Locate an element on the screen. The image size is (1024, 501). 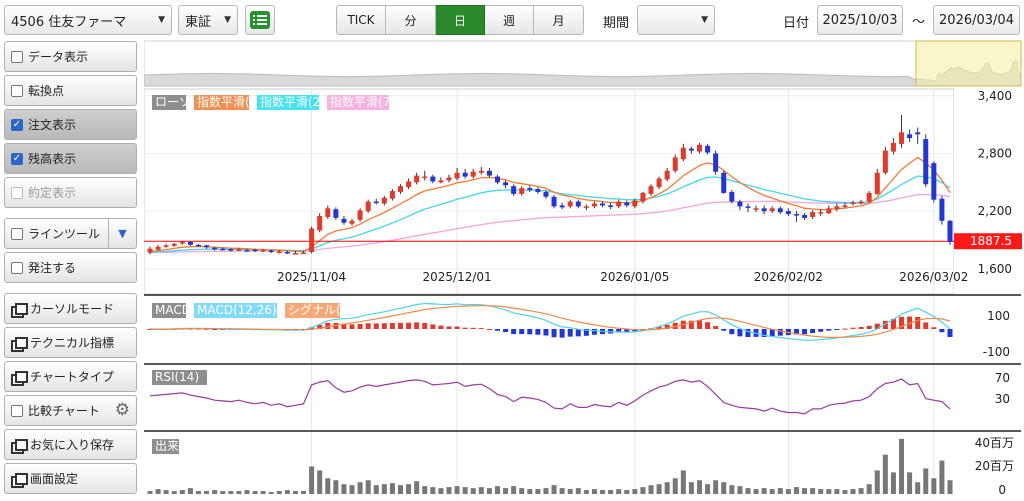
tab-day: 日 is located at coordinates (460, 20).